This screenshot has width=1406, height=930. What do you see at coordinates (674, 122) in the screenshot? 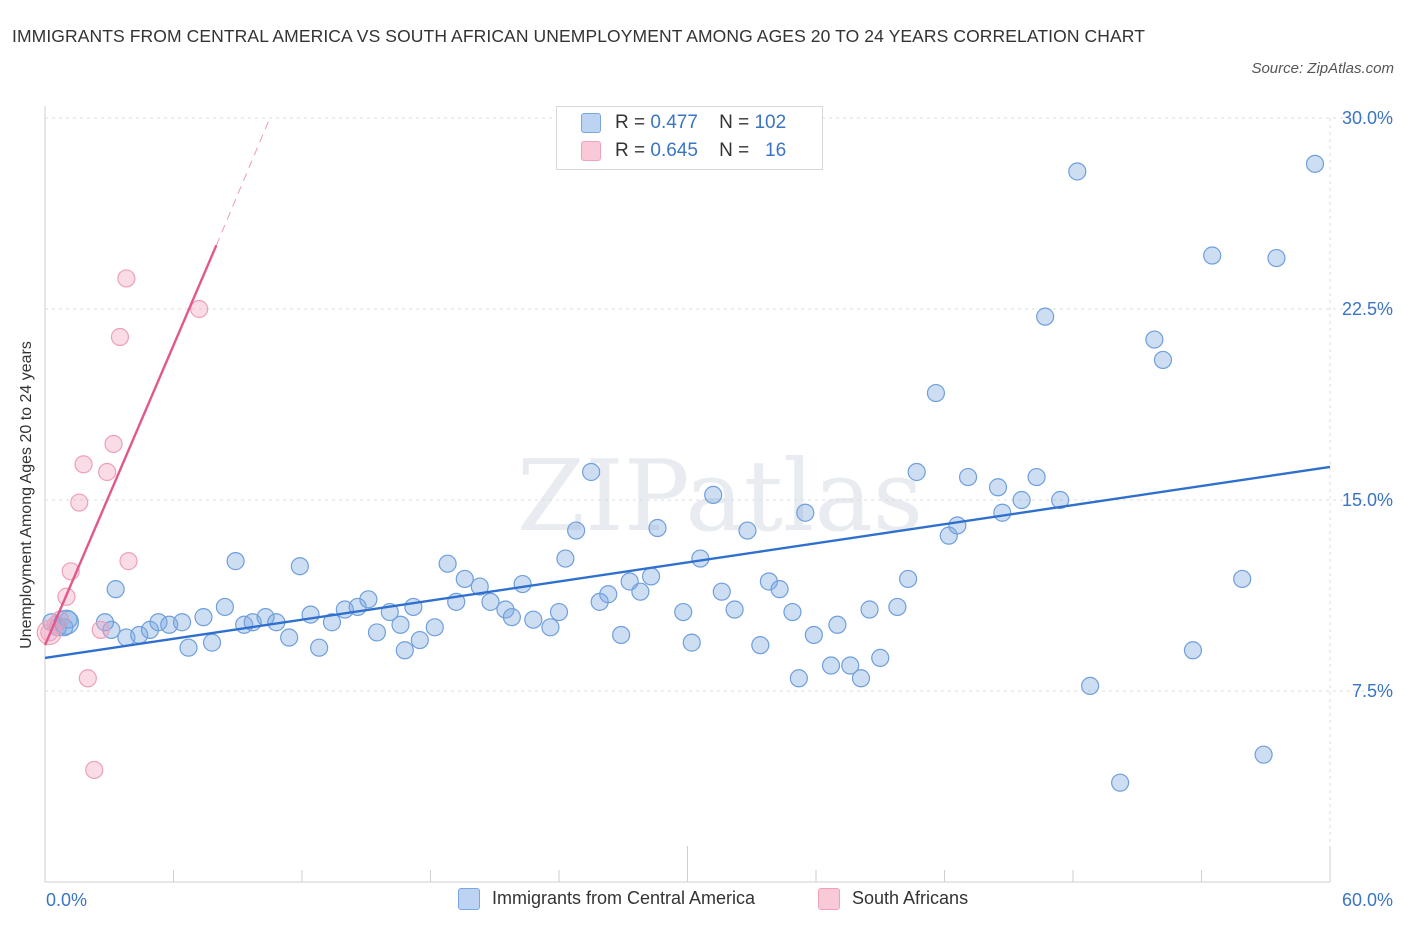
I see `r-value: 0.477` at bounding box center [674, 122].